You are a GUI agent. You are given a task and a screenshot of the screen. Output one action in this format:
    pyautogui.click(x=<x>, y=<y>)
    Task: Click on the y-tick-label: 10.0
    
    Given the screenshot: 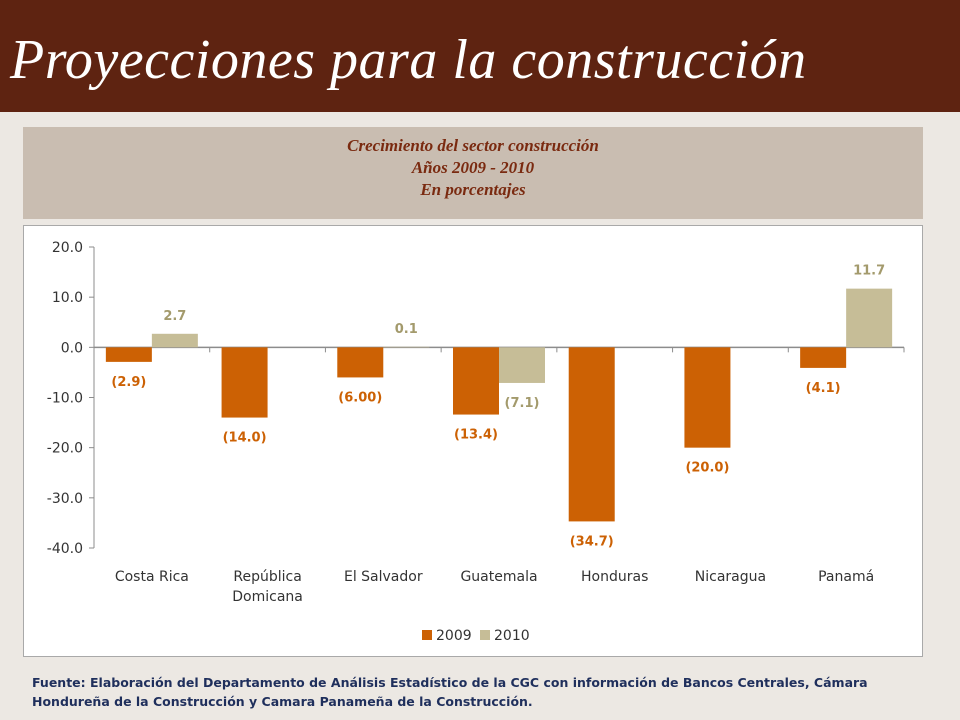 What is the action you would take?
    pyautogui.click(x=67, y=298)
    